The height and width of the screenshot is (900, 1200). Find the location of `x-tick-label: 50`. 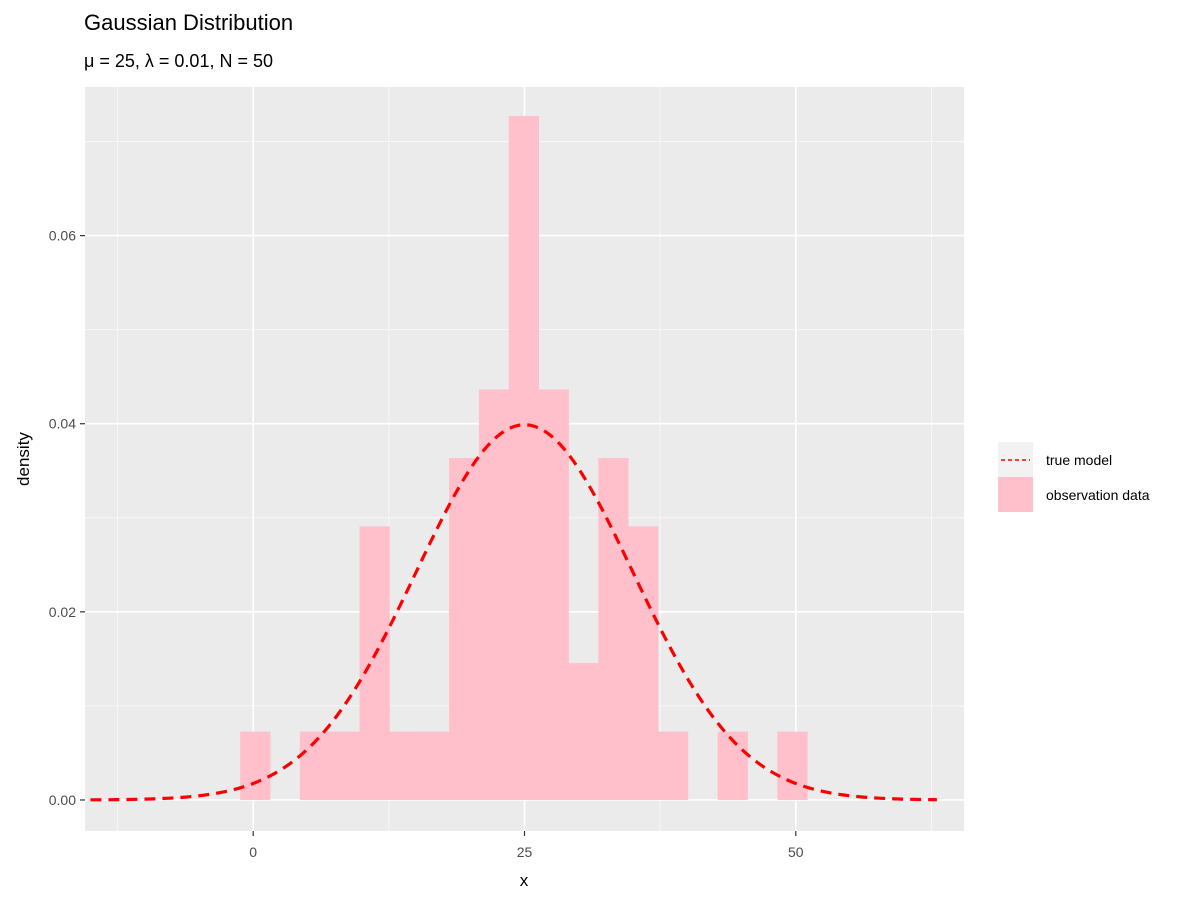

x-tick-label: 50 is located at coordinates (796, 852).